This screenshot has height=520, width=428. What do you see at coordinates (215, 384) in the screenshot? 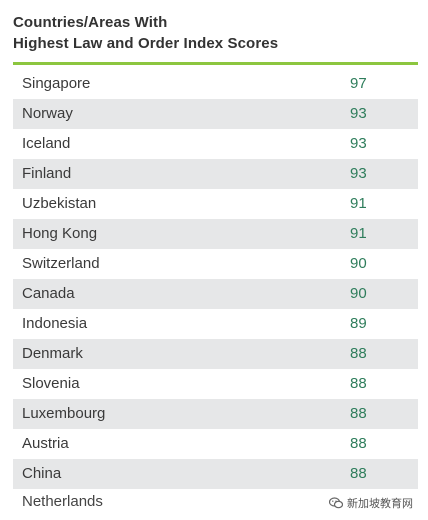
I see `table-row: Slovenia 88` at bounding box center [215, 384].